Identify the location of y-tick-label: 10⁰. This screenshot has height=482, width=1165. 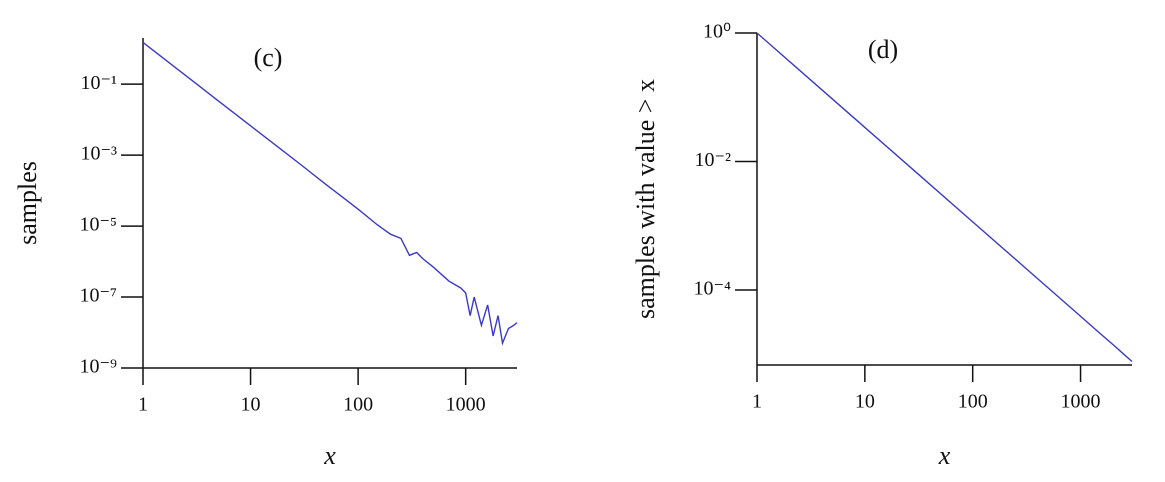
(717, 32).